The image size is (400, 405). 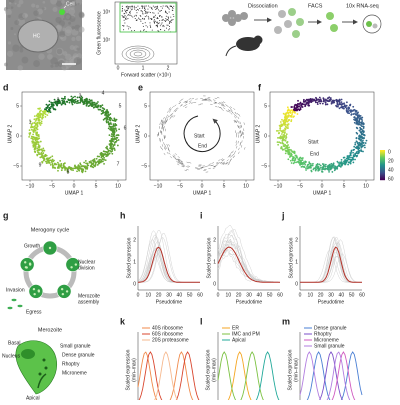 What do you see at coordinates (145, 106) in the screenshot?
I see `y-tick-label: 5` at bounding box center [145, 106].